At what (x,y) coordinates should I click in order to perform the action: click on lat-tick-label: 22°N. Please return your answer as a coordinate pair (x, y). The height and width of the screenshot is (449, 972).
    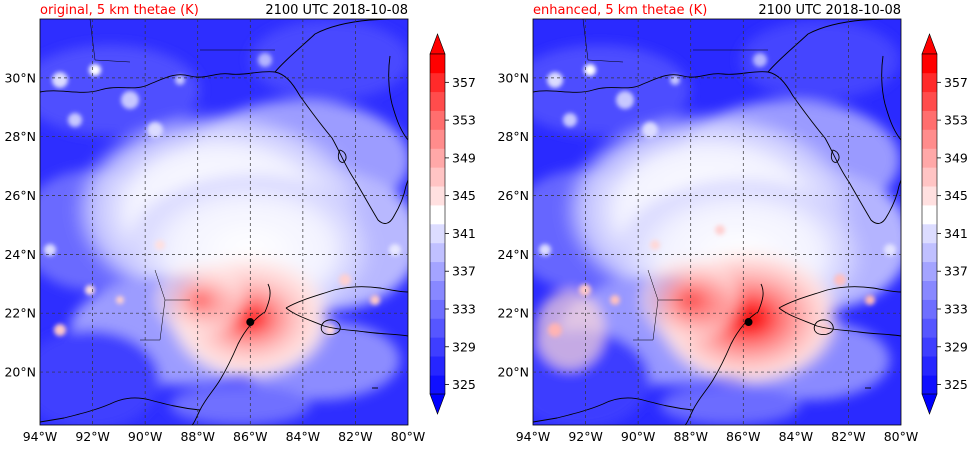
    Looking at the image, I should click on (513, 313).